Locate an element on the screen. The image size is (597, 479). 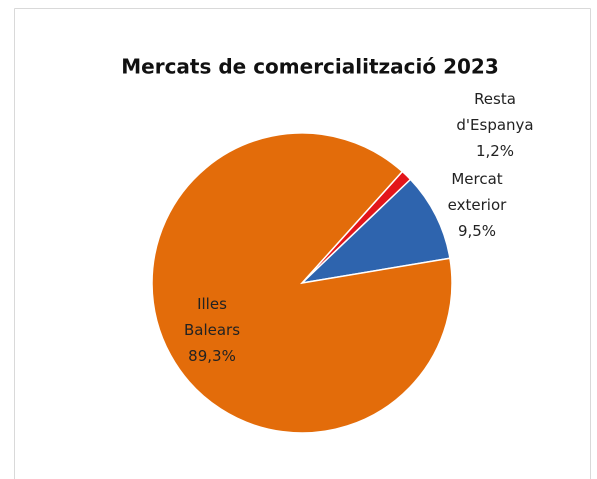
category-word: Resta is located at coordinates (495, 99).